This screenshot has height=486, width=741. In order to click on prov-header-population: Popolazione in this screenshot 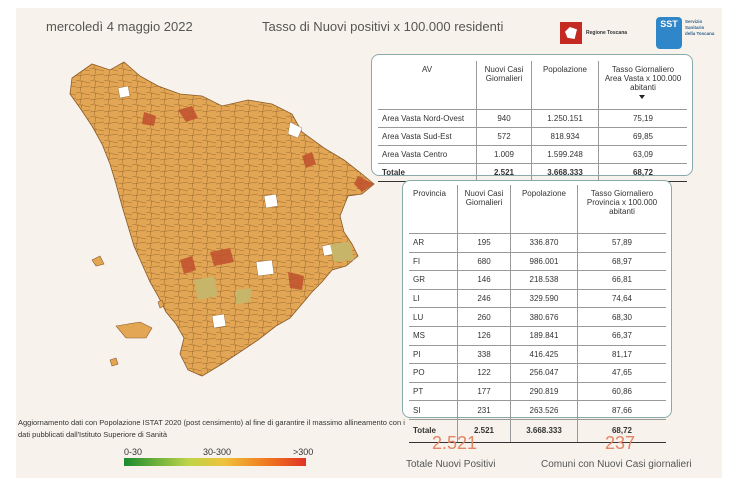, I will do `click(544, 209)`.